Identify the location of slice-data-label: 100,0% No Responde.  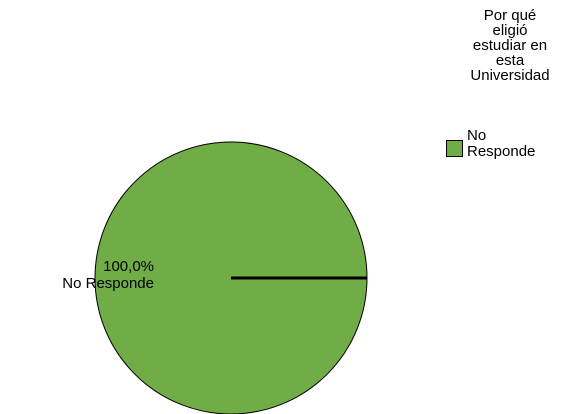
(84, 275).